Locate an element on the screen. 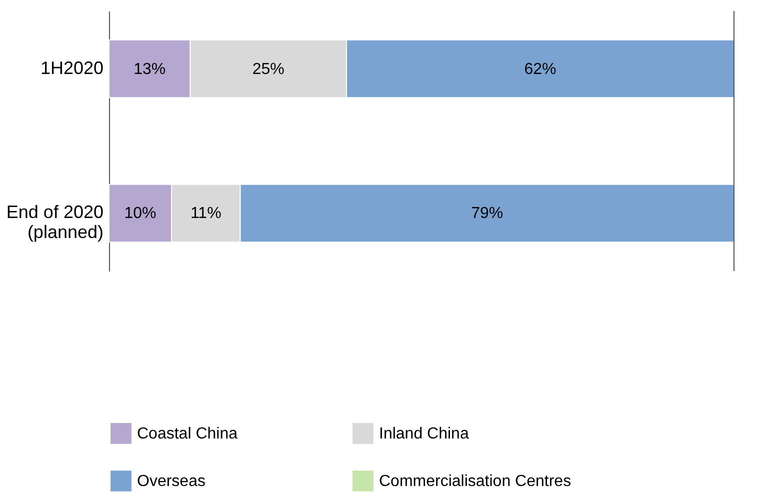 The width and height of the screenshot is (780, 499). y-tick-label: 1H2020 is located at coordinates (72, 68).